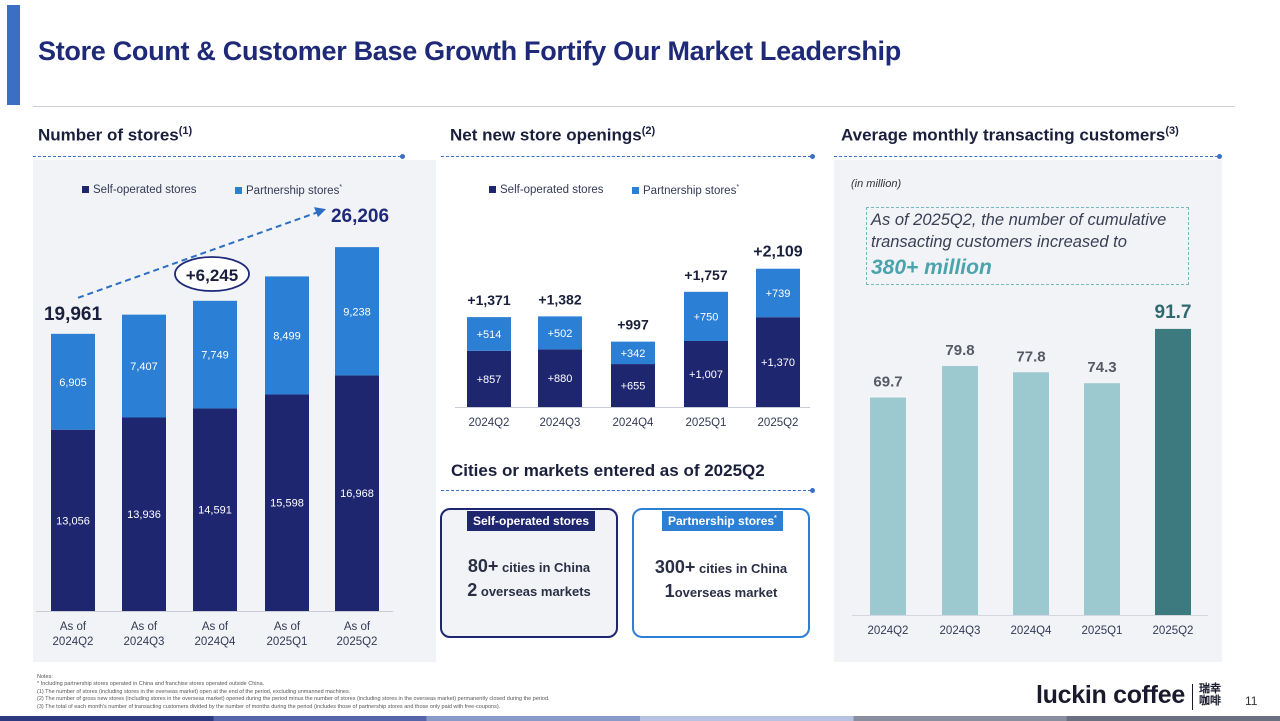 The image size is (1280, 721). What do you see at coordinates (185, 131) in the screenshot?
I see `stores-note-ref: (1)` at bounding box center [185, 131].